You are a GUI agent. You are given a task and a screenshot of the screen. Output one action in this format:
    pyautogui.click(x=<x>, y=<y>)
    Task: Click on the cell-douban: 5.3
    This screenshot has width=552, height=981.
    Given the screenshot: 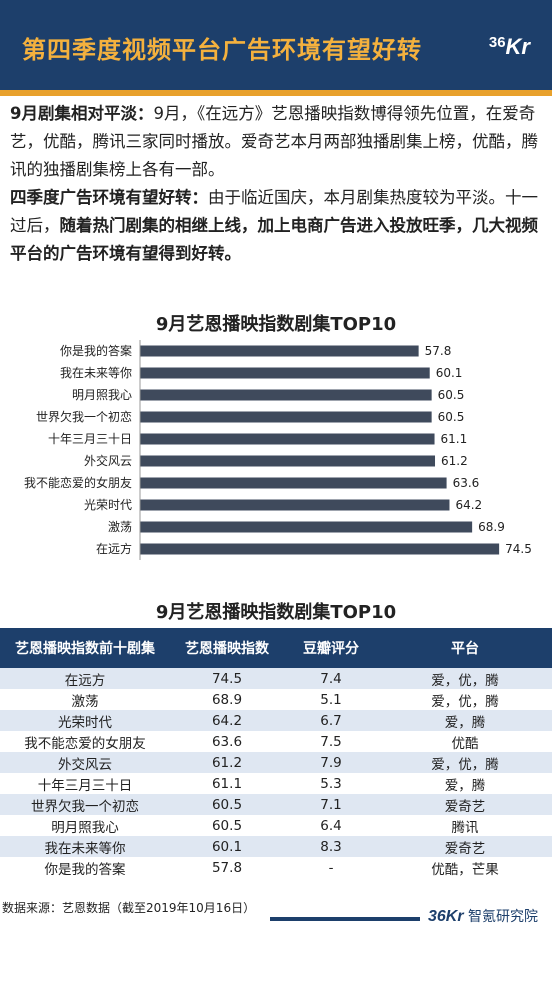 What is the action you would take?
    pyautogui.click(x=331, y=783)
    